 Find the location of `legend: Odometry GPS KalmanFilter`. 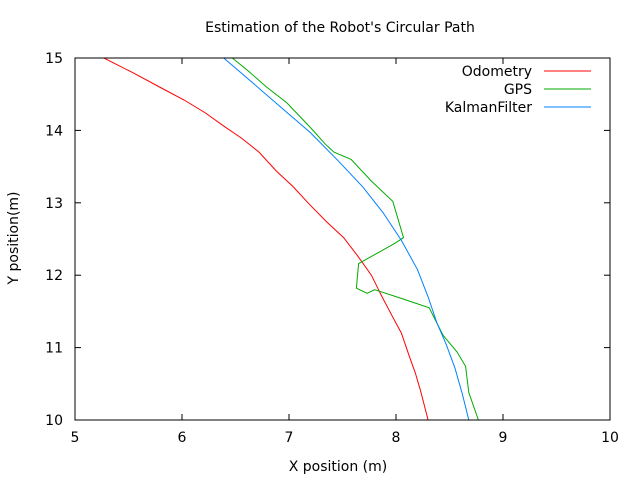

legend: Odometry GPS KalmanFilter is located at coordinates (518, 90).